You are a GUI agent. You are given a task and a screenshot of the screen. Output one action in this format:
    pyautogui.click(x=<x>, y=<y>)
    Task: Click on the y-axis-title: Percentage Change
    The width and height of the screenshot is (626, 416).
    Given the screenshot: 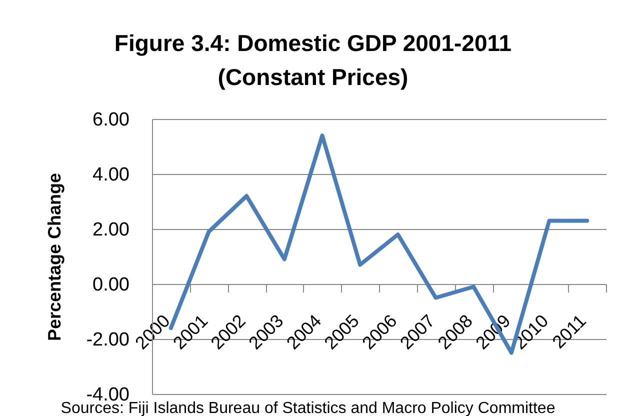 What is the action you would take?
    pyautogui.click(x=54, y=257)
    